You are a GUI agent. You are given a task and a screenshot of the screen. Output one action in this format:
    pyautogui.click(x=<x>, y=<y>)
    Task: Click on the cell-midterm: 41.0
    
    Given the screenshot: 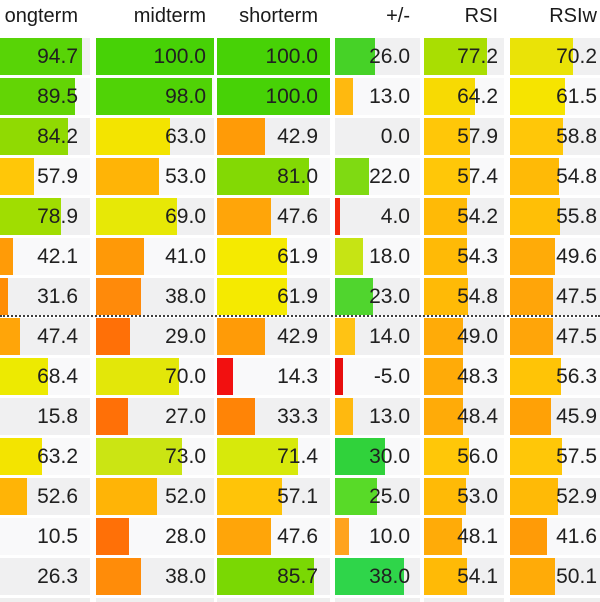 What is the action you would take?
    pyautogui.click(x=155, y=256)
    